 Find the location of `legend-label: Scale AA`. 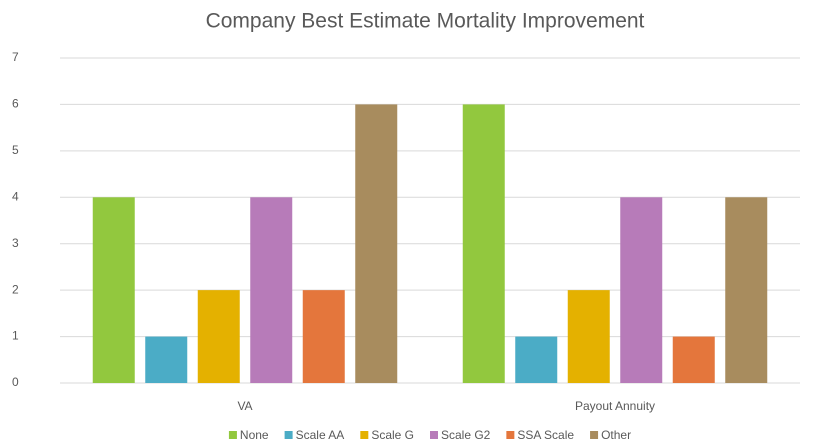

legend-label: Scale AA is located at coordinates (320, 435).